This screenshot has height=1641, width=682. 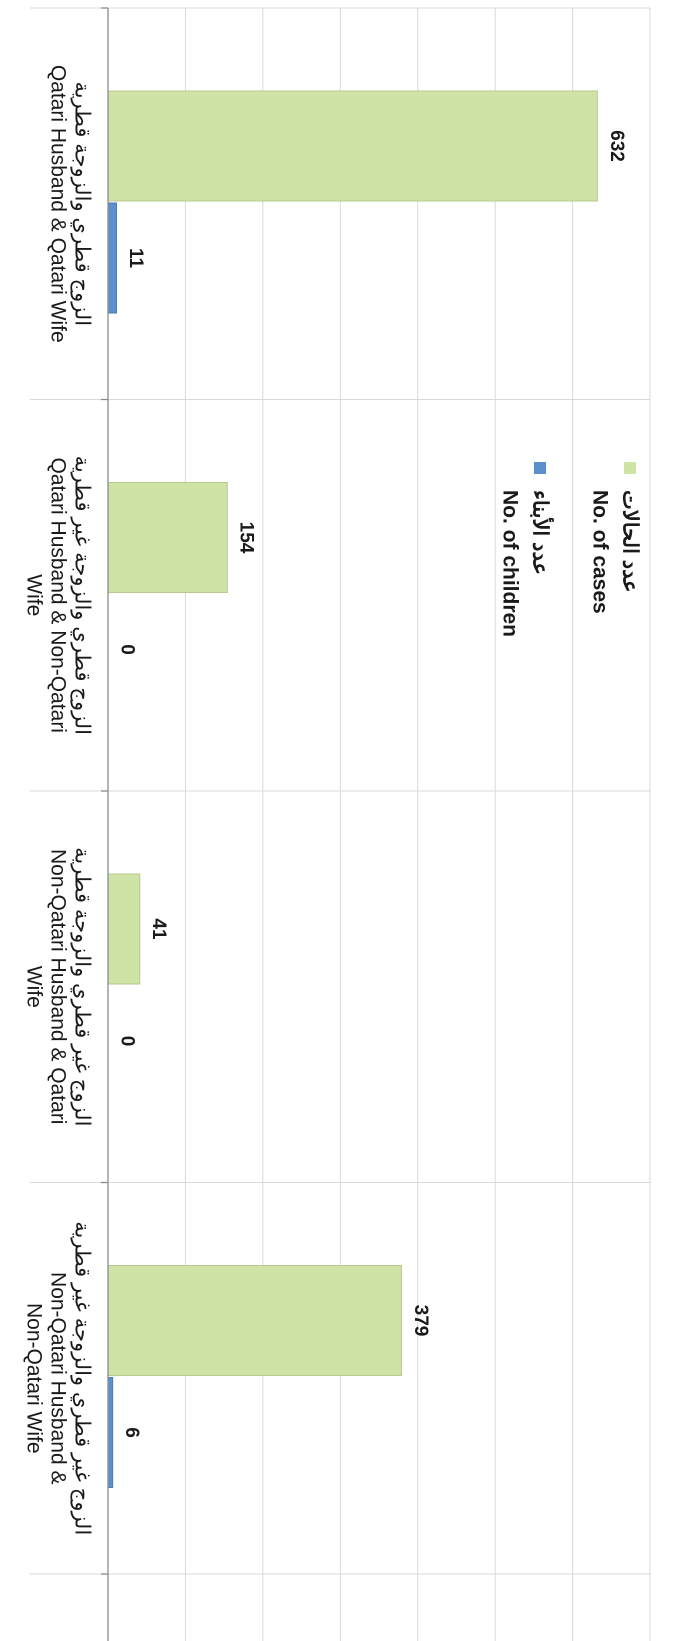 I want to click on value-label-cases: 154, so click(x=246, y=538).